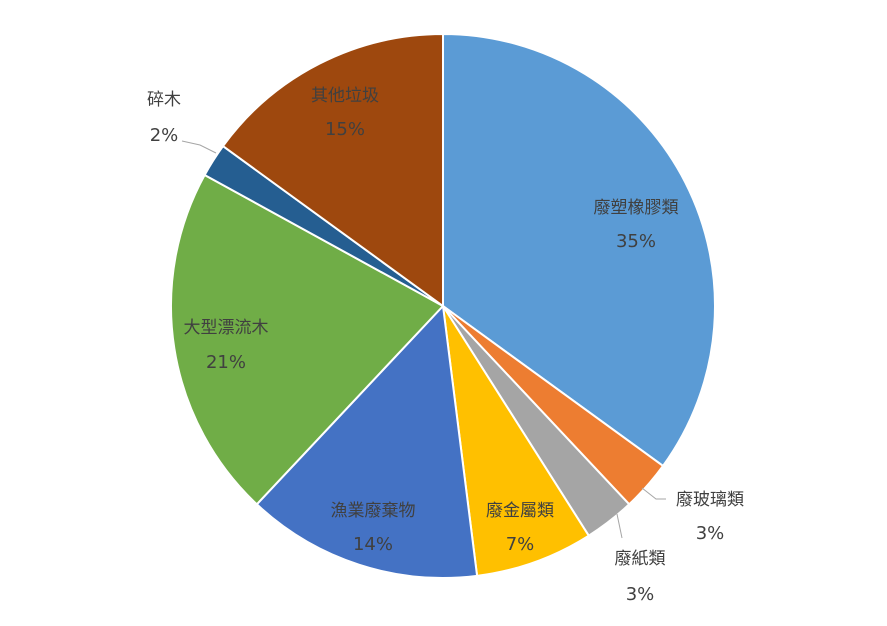  Describe the element at coordinates (640, 559) in the screenshot. I see `data-label-name-3: 廢紙類` at that location.